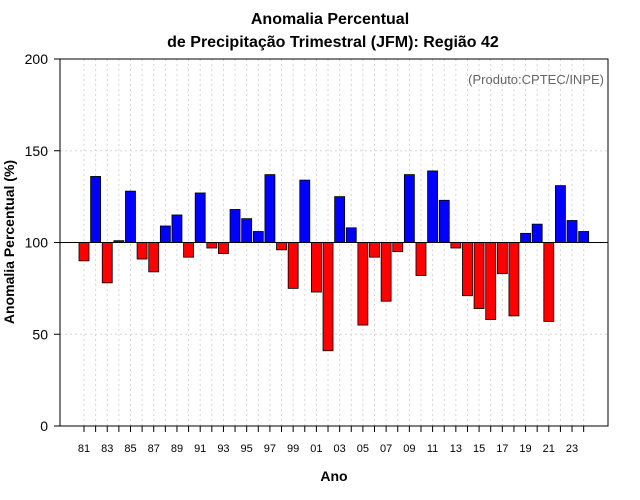  I want to click on x-tick-label-16: 13, so click(456, 449).